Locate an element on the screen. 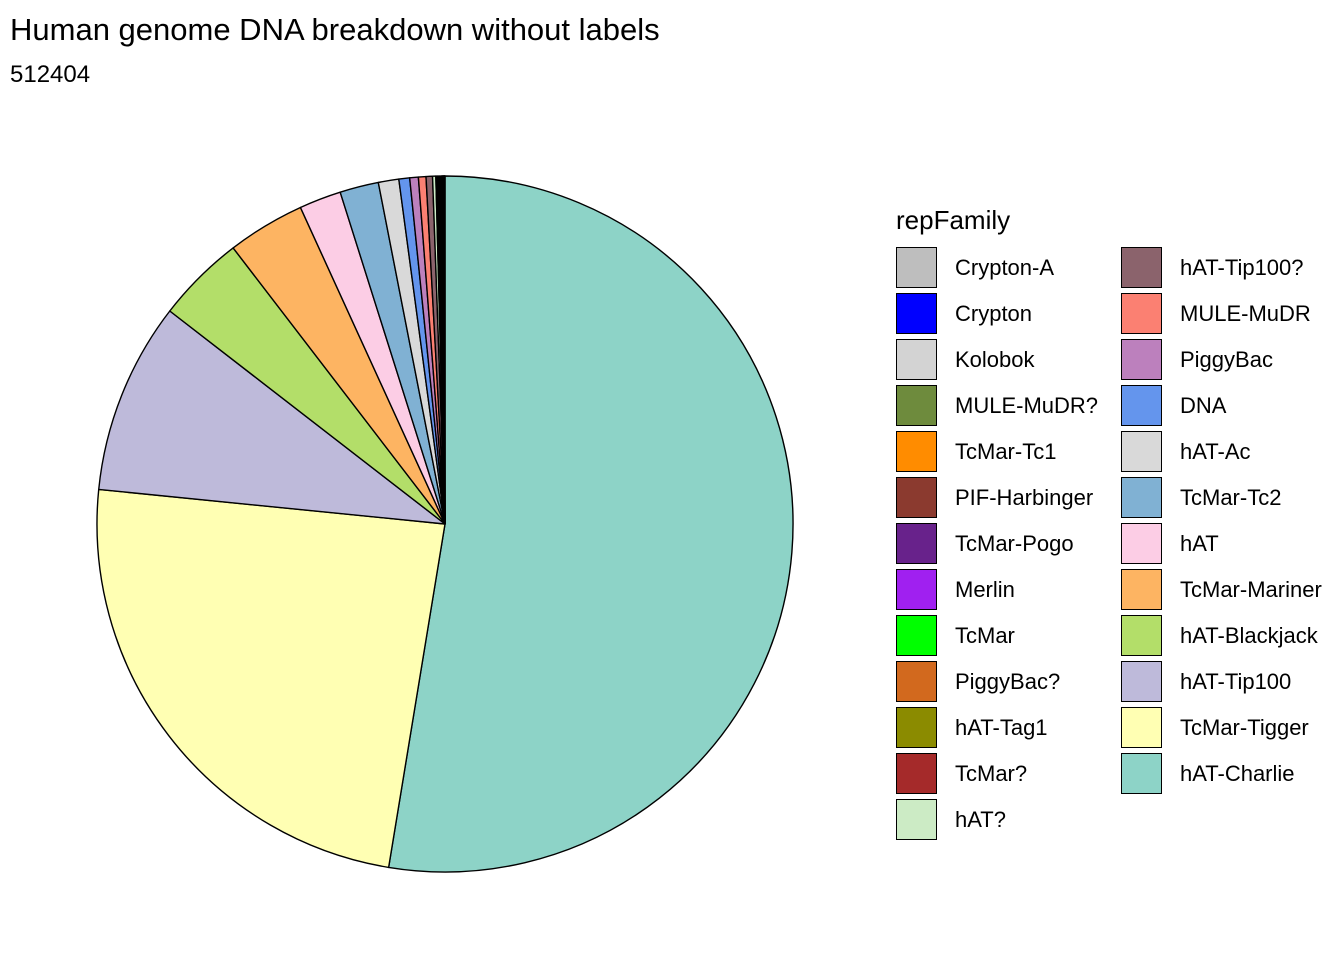  legend-item-merlin: Merlin is located at coordinates (1016, 592).